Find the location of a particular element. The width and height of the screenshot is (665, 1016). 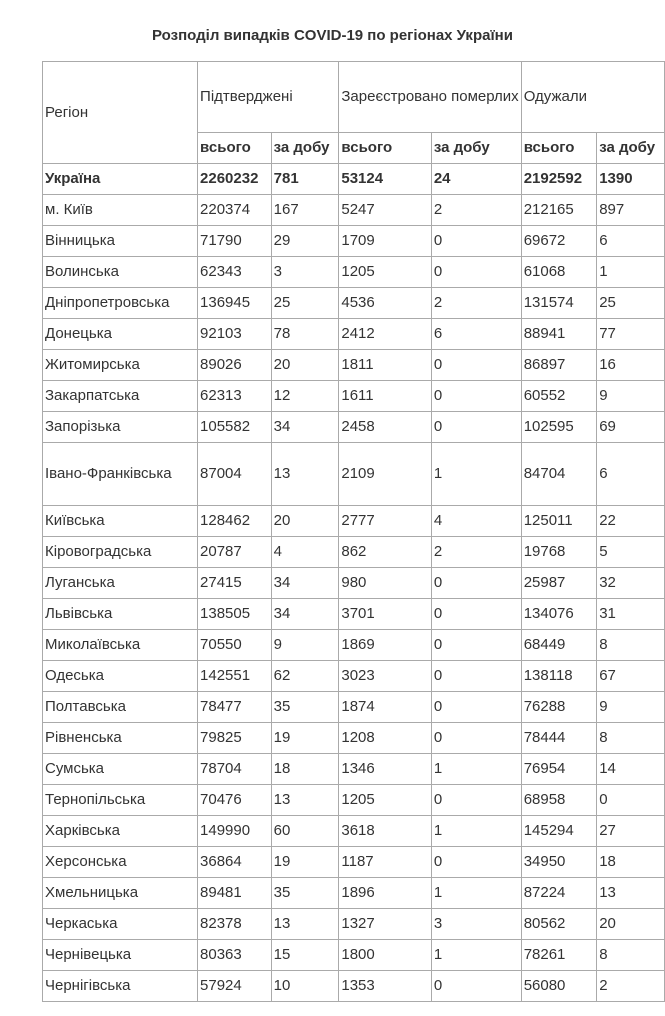

table-row: Сумська 78704 18 1346 1 76954 14 is located at coordinates (353, 769).